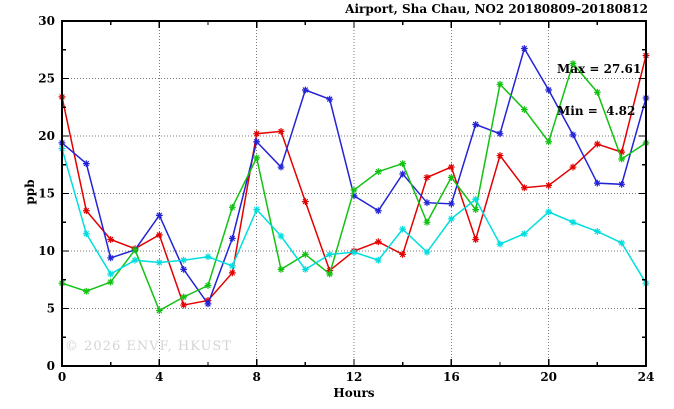 This screenshot has height=409, width=674. What do you see at coordinates (646, 377) in the screenshot?
I see `x-tick-label: 24` at bounding box center [646, 377].